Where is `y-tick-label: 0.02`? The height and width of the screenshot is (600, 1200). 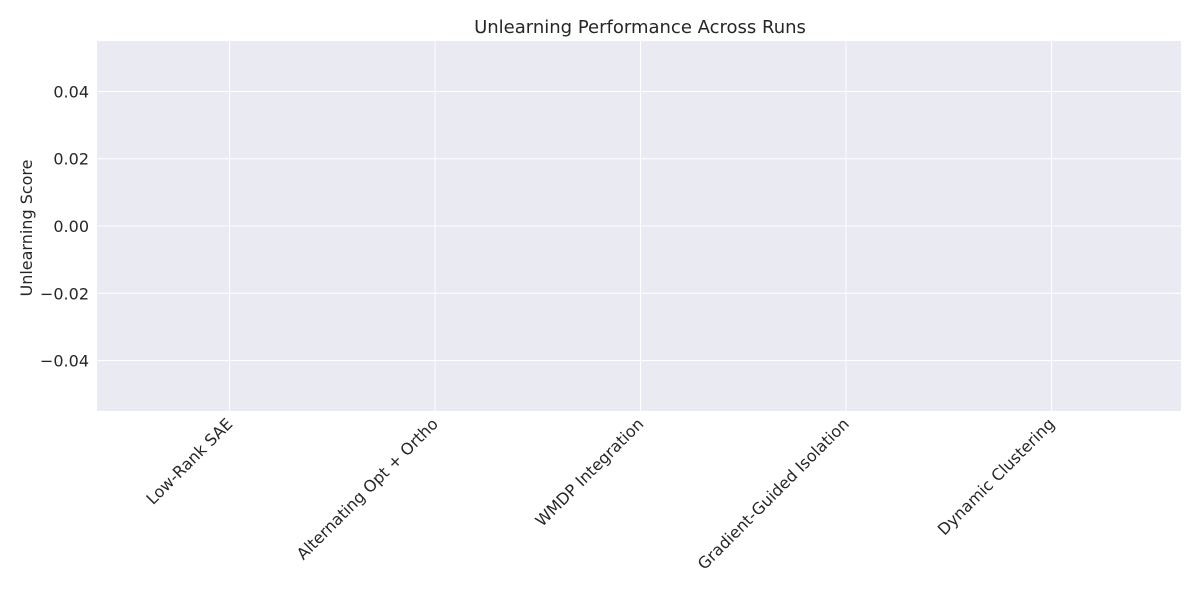
y-tick-label: 0.02 is located at coordinates (71, 159).